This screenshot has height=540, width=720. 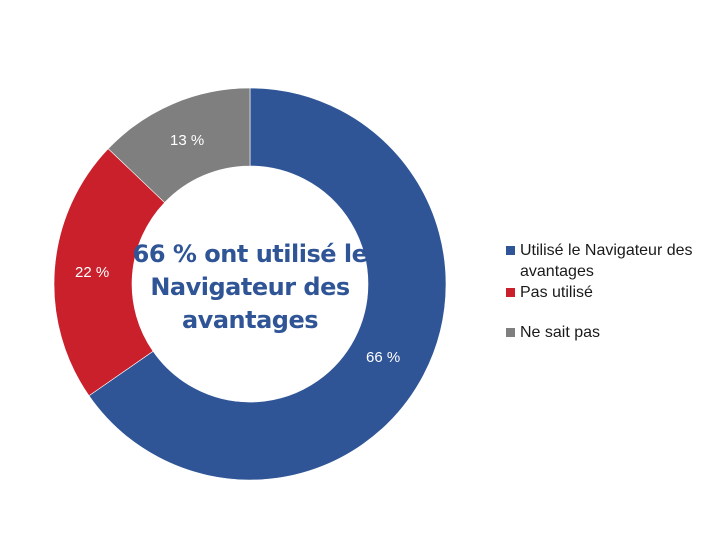 What do you see at coordinates (383, 357) in the screenshot?
I see `data-label-used: 66 %` at bounding box center [383, 357].